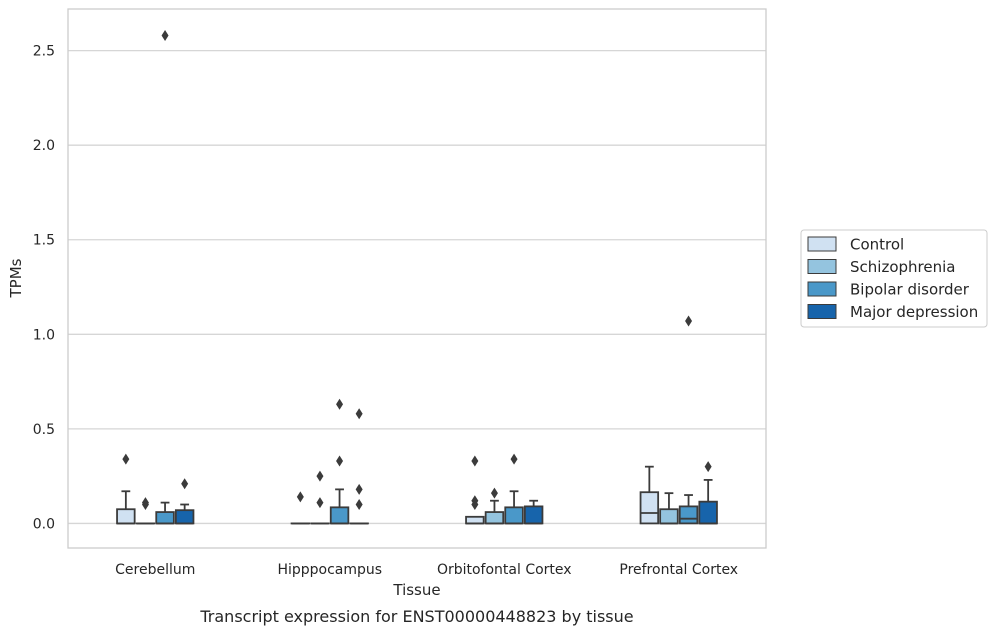 Image resolution: width=997 pixels, height=634 pixels. I want to click on y-tick-label: 1.5, so click(44, 241).